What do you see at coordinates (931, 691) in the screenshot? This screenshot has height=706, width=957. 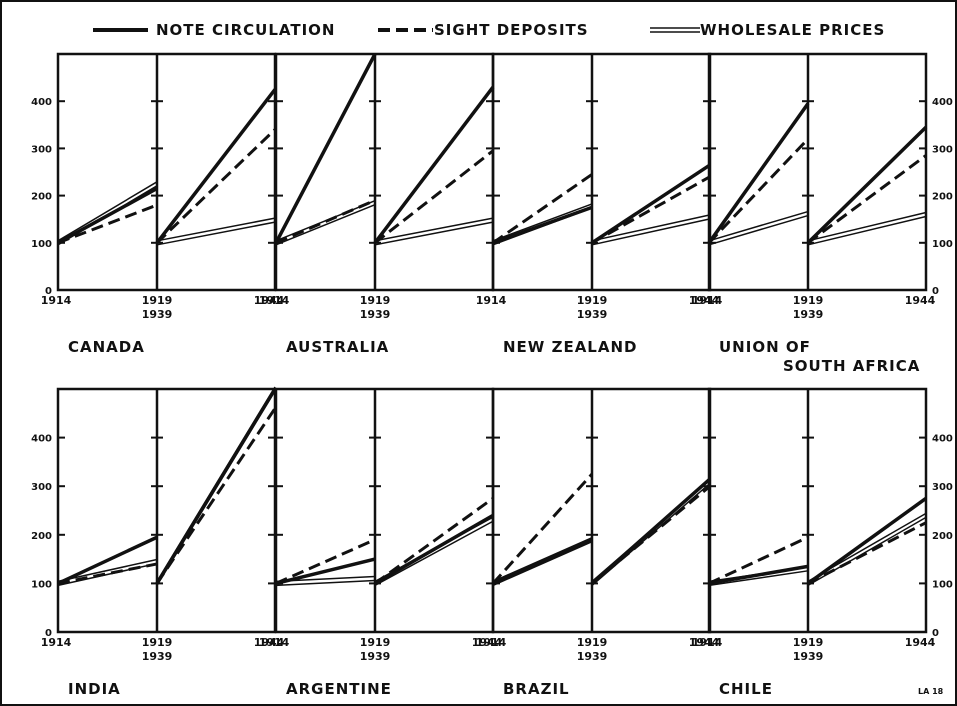 I see `corner-mark: LA 18` at bounding box center [931, 691].